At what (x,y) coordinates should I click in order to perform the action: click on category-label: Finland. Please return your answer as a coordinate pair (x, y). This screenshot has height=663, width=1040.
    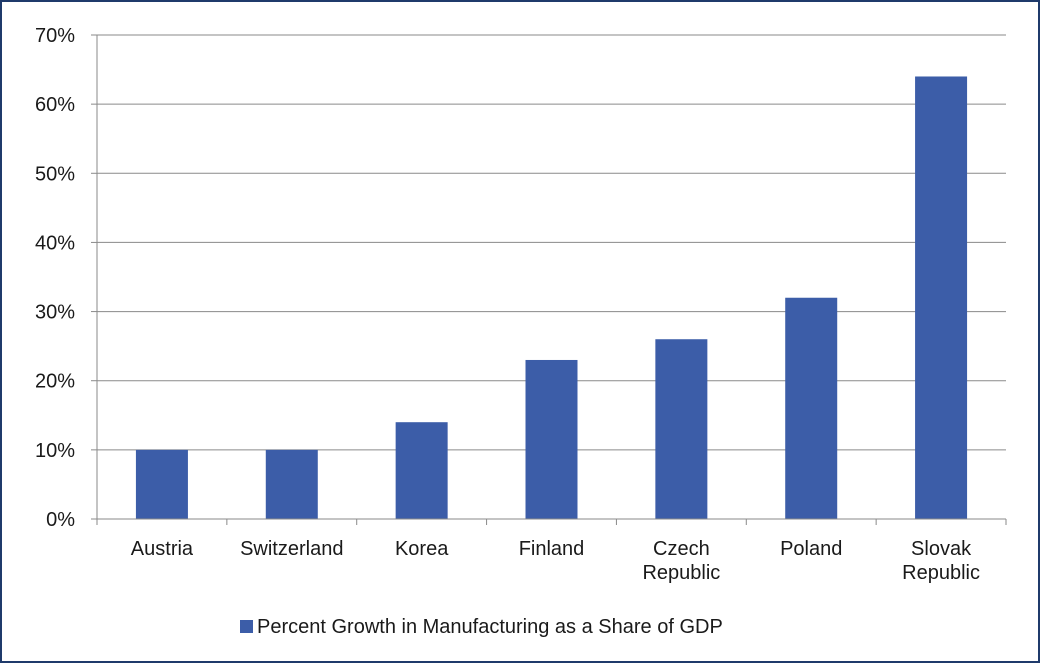
    Looking at the image, I should click on (552, 549).